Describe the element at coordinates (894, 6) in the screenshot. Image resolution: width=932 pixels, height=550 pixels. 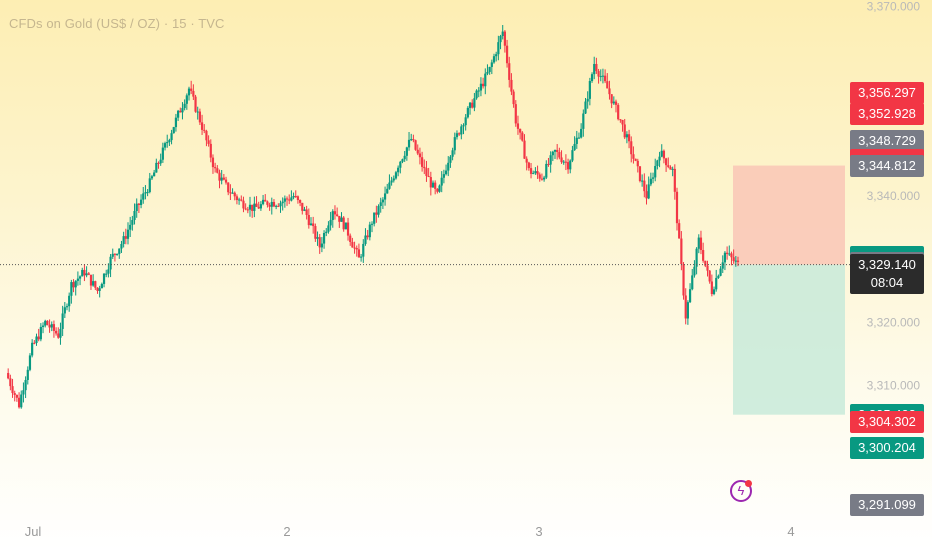
I see `price-axis-label: 3,370.000` at that location.